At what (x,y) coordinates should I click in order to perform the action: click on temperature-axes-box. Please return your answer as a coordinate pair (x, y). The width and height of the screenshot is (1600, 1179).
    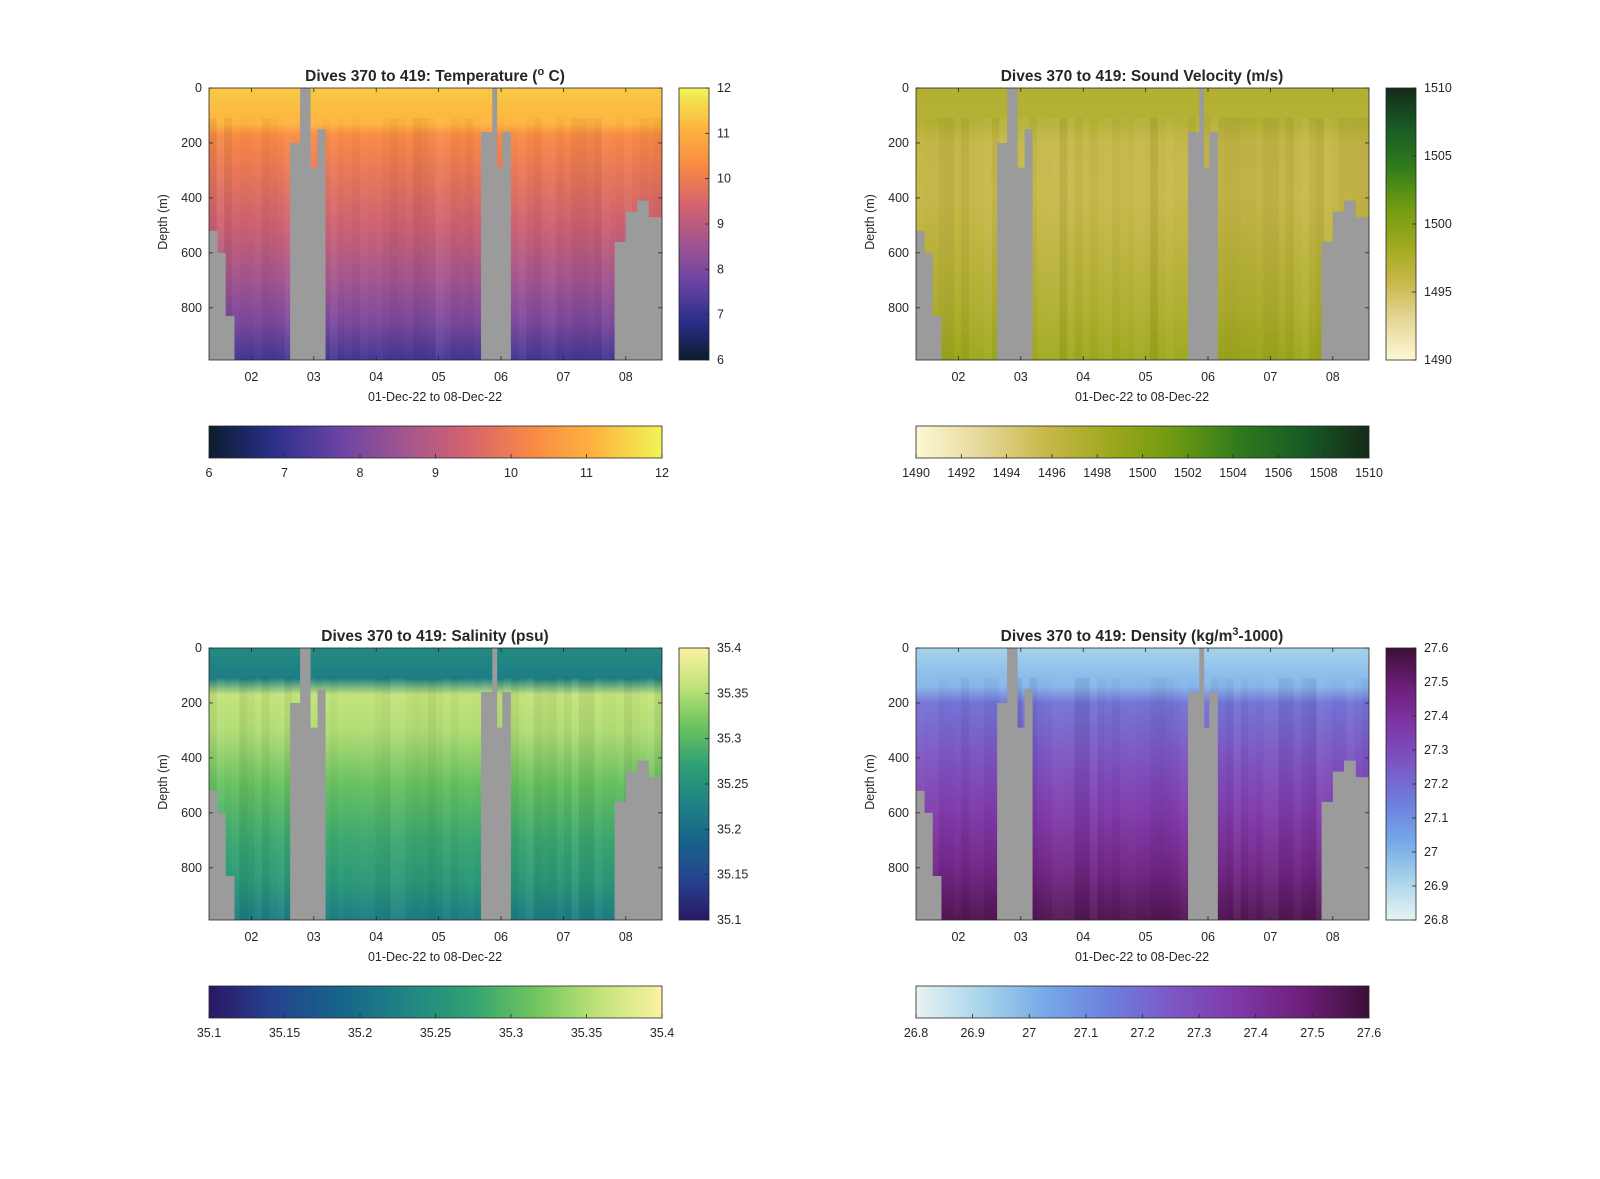
    Looking at the image, I should click on (435, 224).